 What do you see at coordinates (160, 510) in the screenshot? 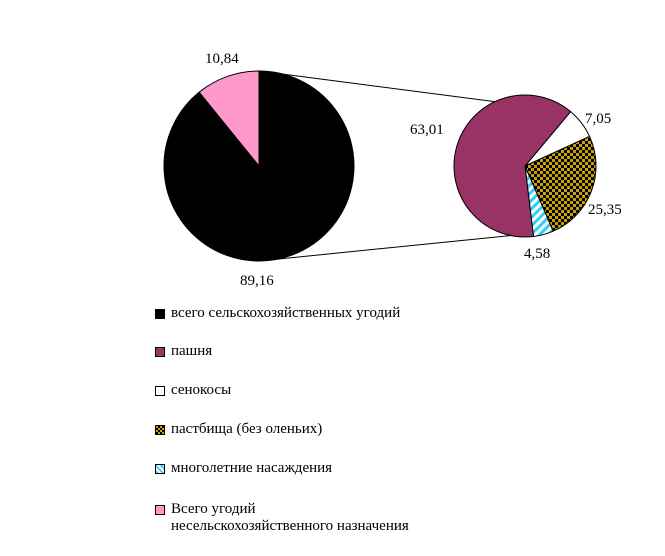
I see `legend-swatch-nonagri` at bounding box center [160, 510].